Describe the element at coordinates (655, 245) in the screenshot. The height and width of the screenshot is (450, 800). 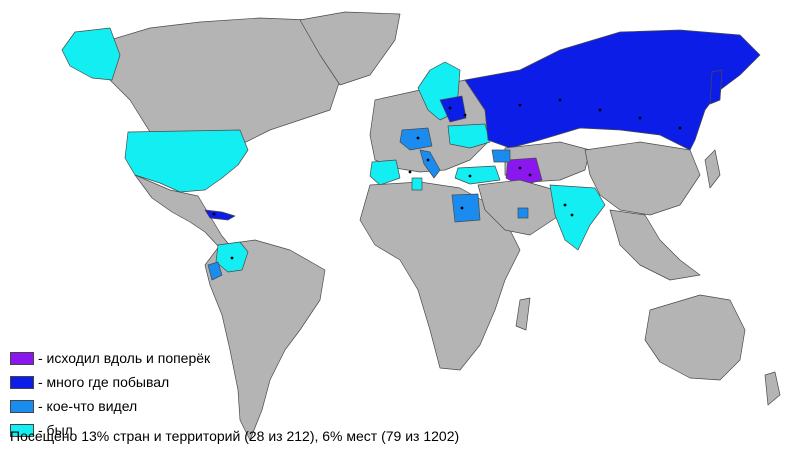
I see `southeast-asia-region` at that location.